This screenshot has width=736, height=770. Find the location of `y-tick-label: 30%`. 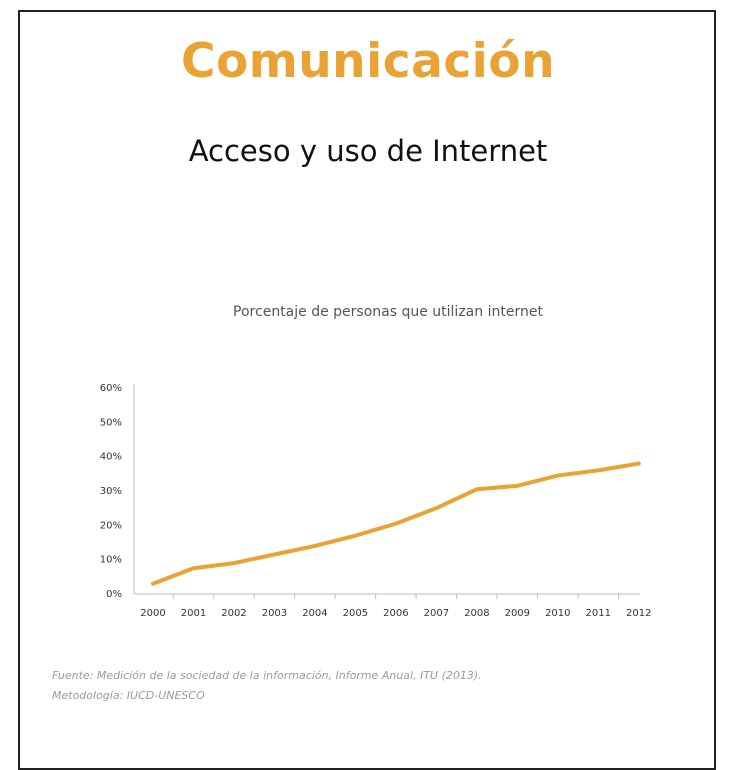

y-tick-label: 30% is located at coordinates (111, 491).